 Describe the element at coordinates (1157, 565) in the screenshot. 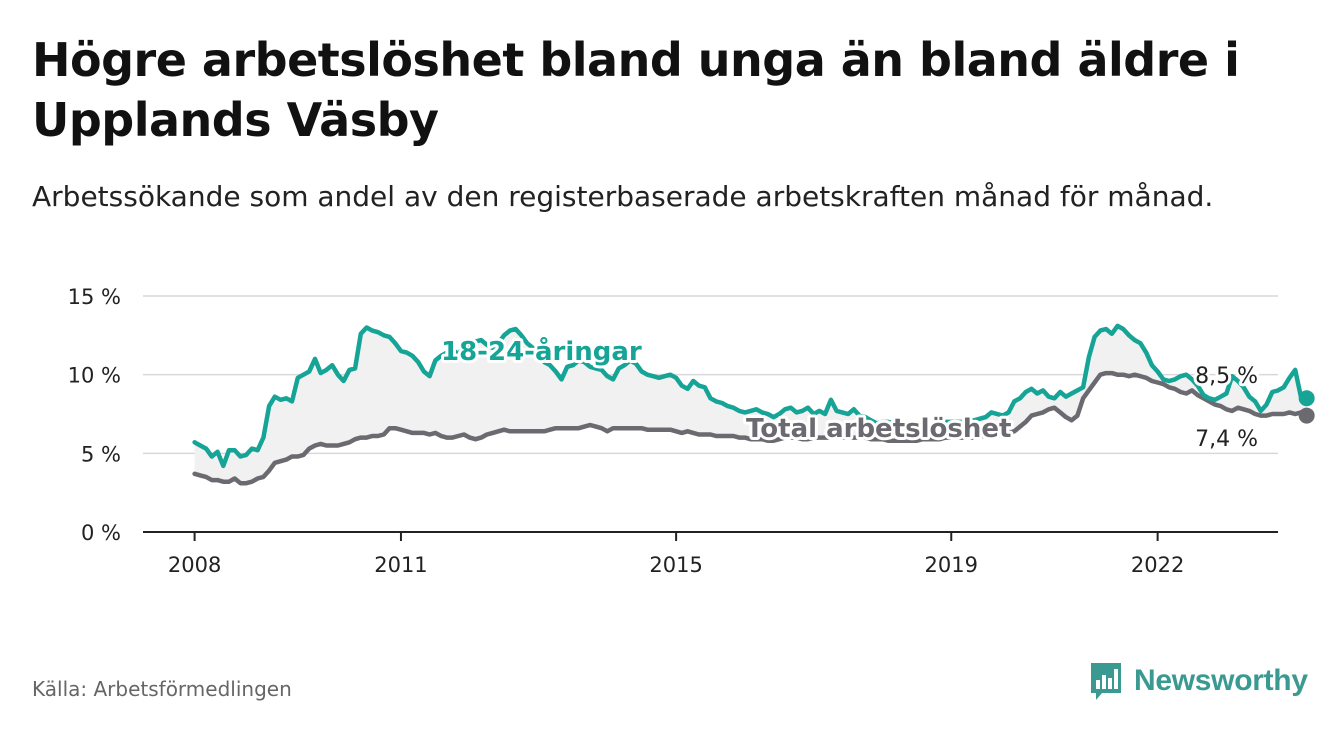

I see `x-tick-label: 2022` at that location.